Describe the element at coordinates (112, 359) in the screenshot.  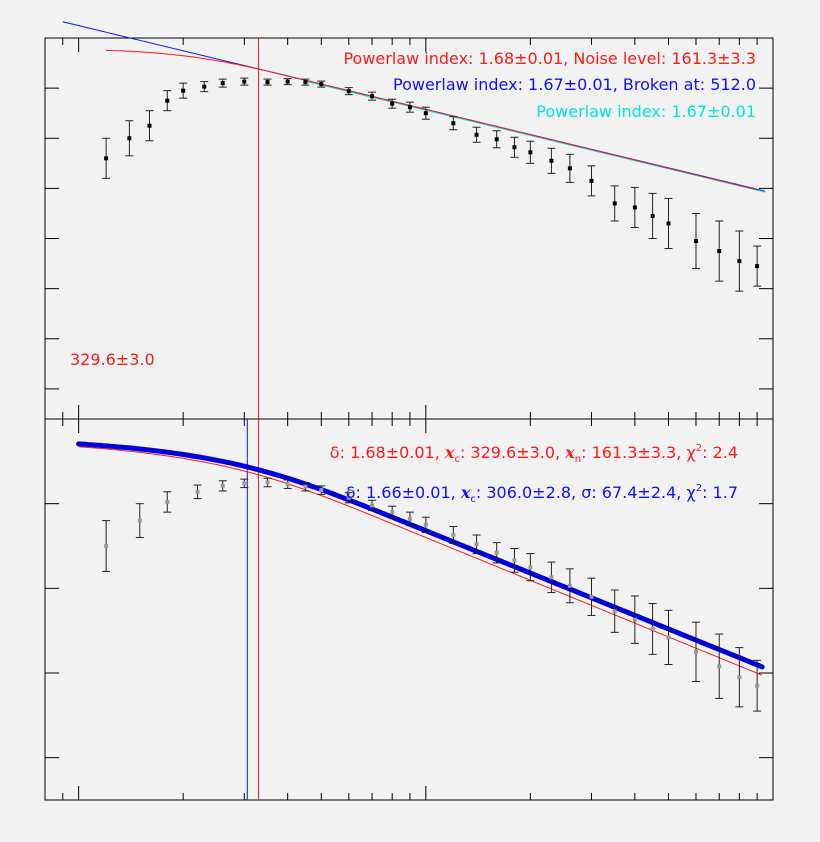
I see `cutoff-label: 329.6±3.0` at that location.